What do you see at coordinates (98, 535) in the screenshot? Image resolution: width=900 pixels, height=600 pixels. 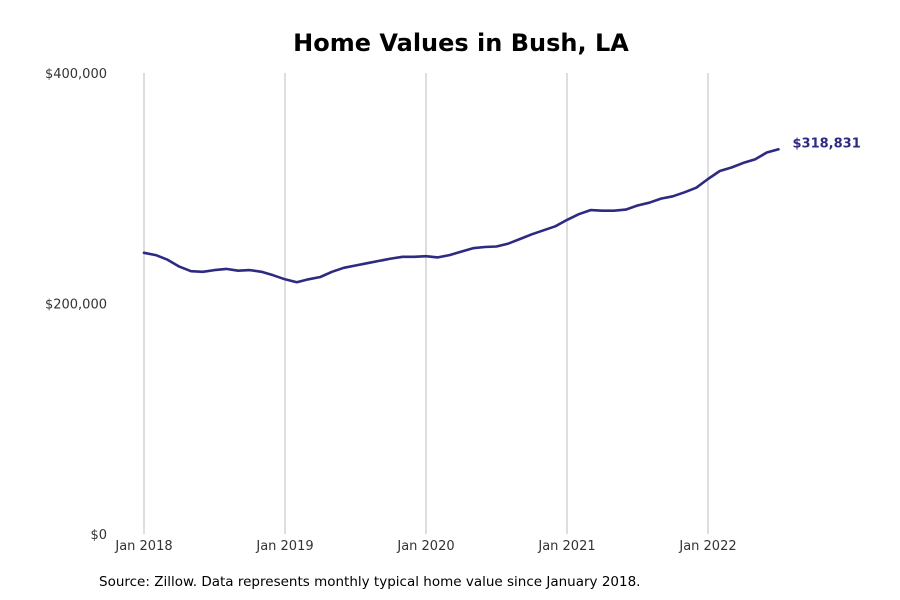 I see `y-tick-label: $0` at bounding box center [98, 535].